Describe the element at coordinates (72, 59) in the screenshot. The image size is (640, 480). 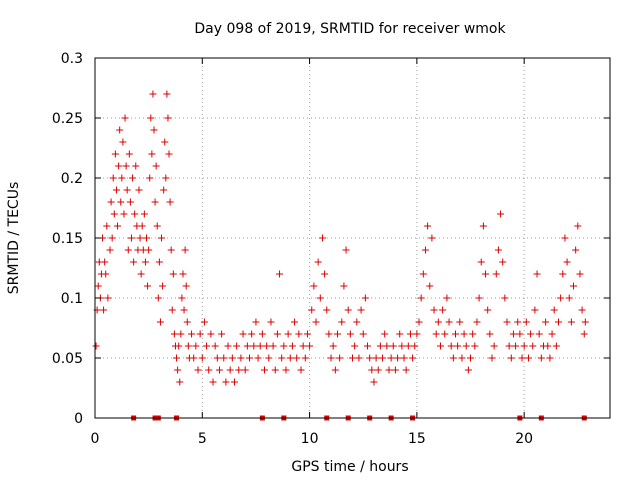
I see `y-tick-label: 0.3` at that location.